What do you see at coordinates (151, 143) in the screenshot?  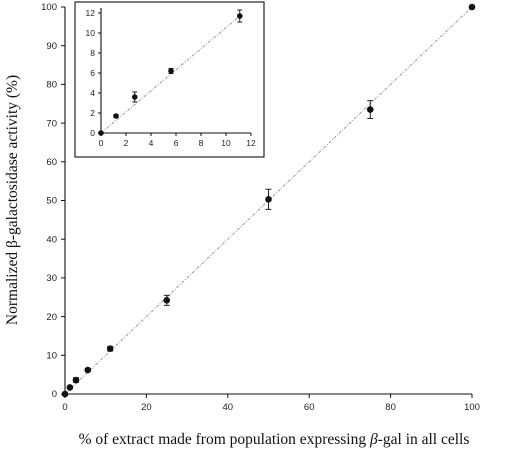 I see `inset-x-tick-label: 4` at bounding box center [151, 143].